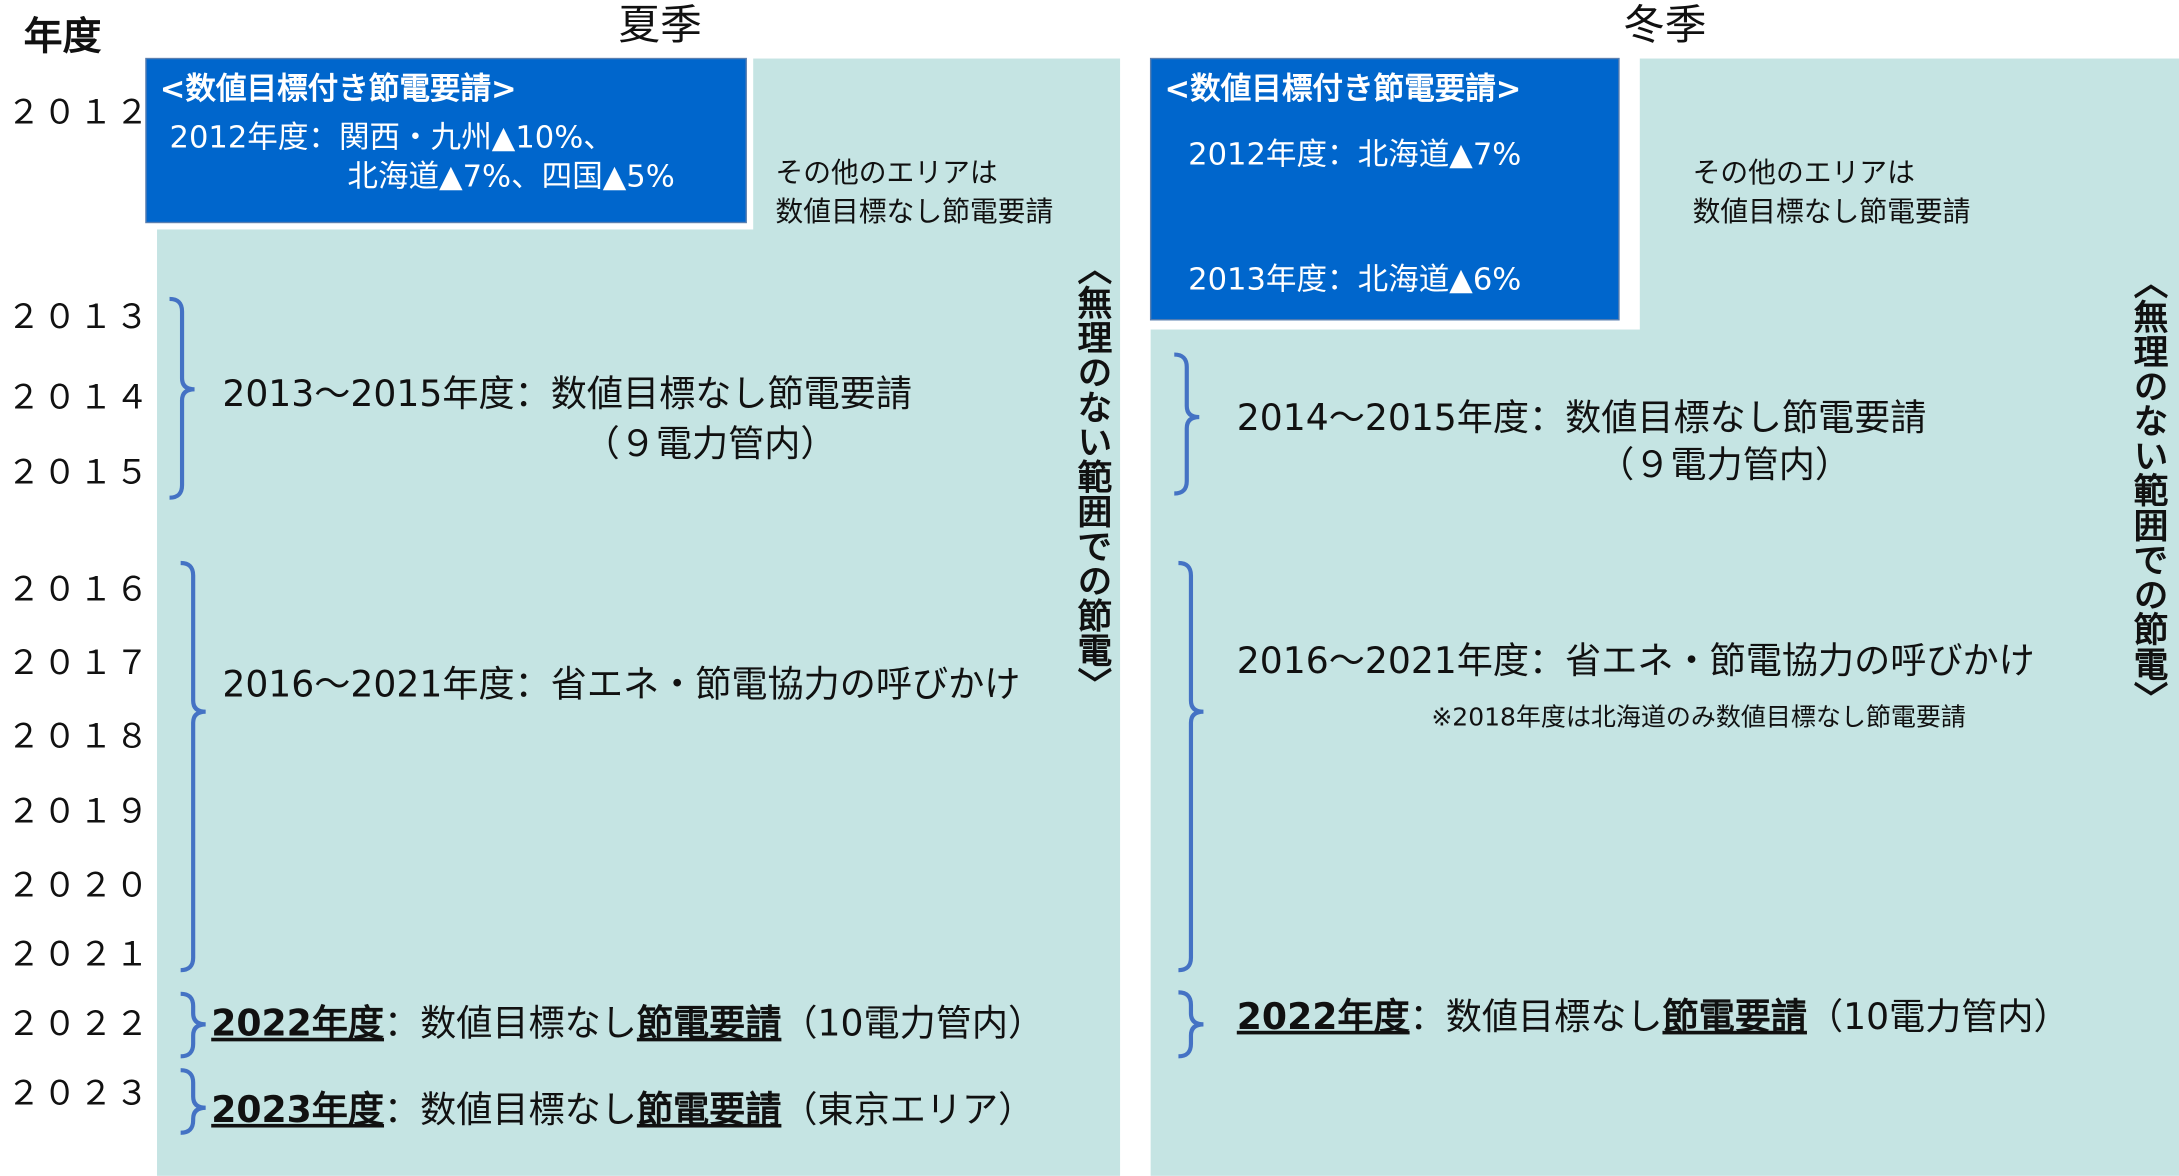 This screenshot has height=1176, width=2179. I want to click on item-part: 2023年度, so click(297, 1109).